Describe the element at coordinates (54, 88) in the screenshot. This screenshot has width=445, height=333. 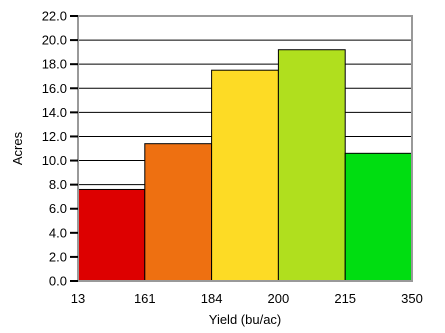
I see `y-tick-label: 16.0` at that location.